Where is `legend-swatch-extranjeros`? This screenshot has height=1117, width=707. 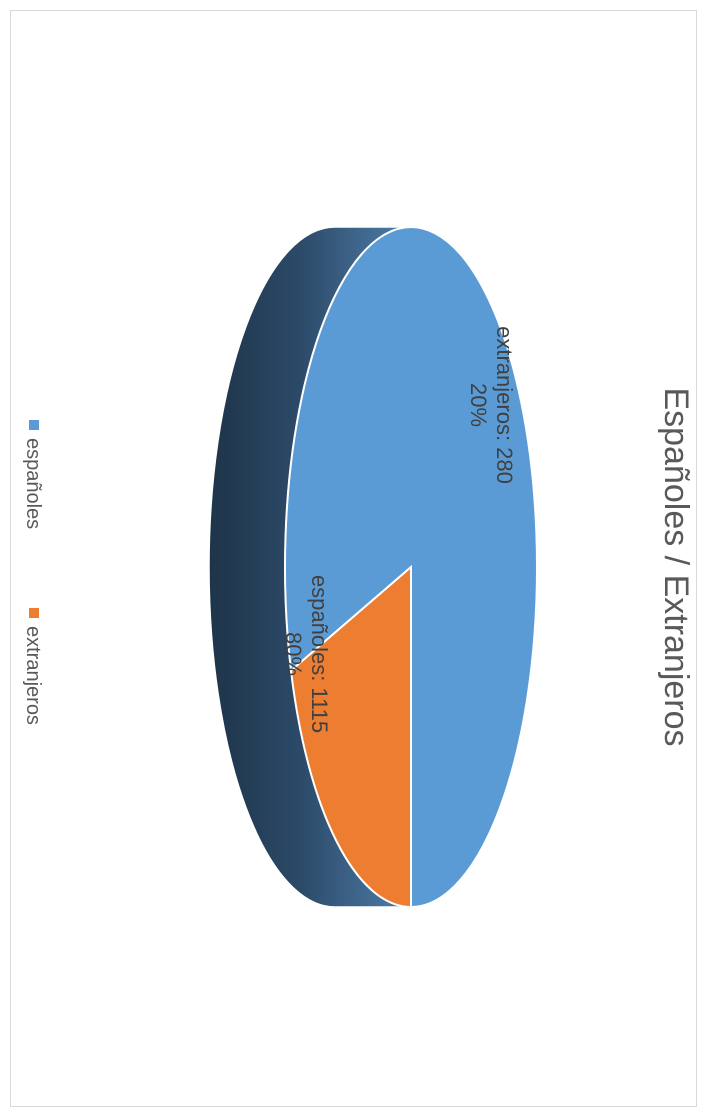
legend-swatch-extranjeros is located at coordinates (34, 613).